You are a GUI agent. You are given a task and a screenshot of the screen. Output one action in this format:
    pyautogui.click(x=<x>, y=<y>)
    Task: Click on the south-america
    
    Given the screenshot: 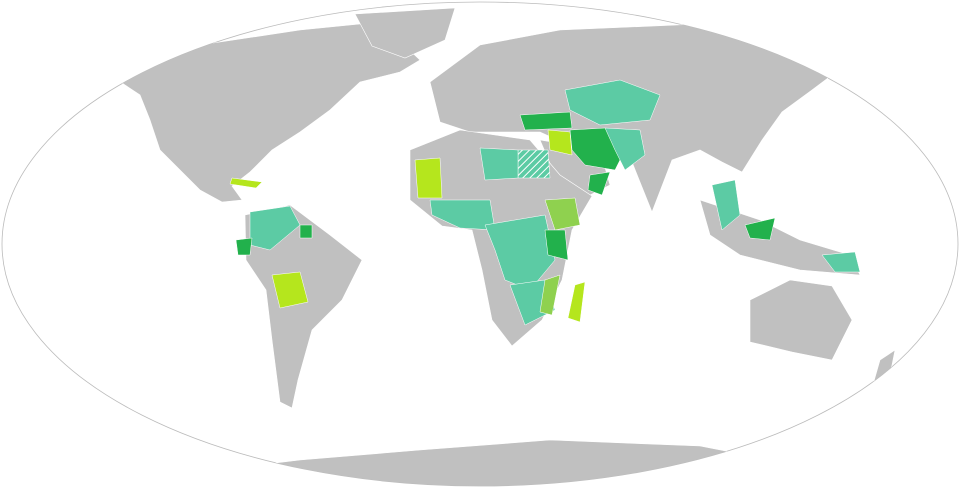 What is the action you would take?
    pyautogui.click(x=303, y=306)
    